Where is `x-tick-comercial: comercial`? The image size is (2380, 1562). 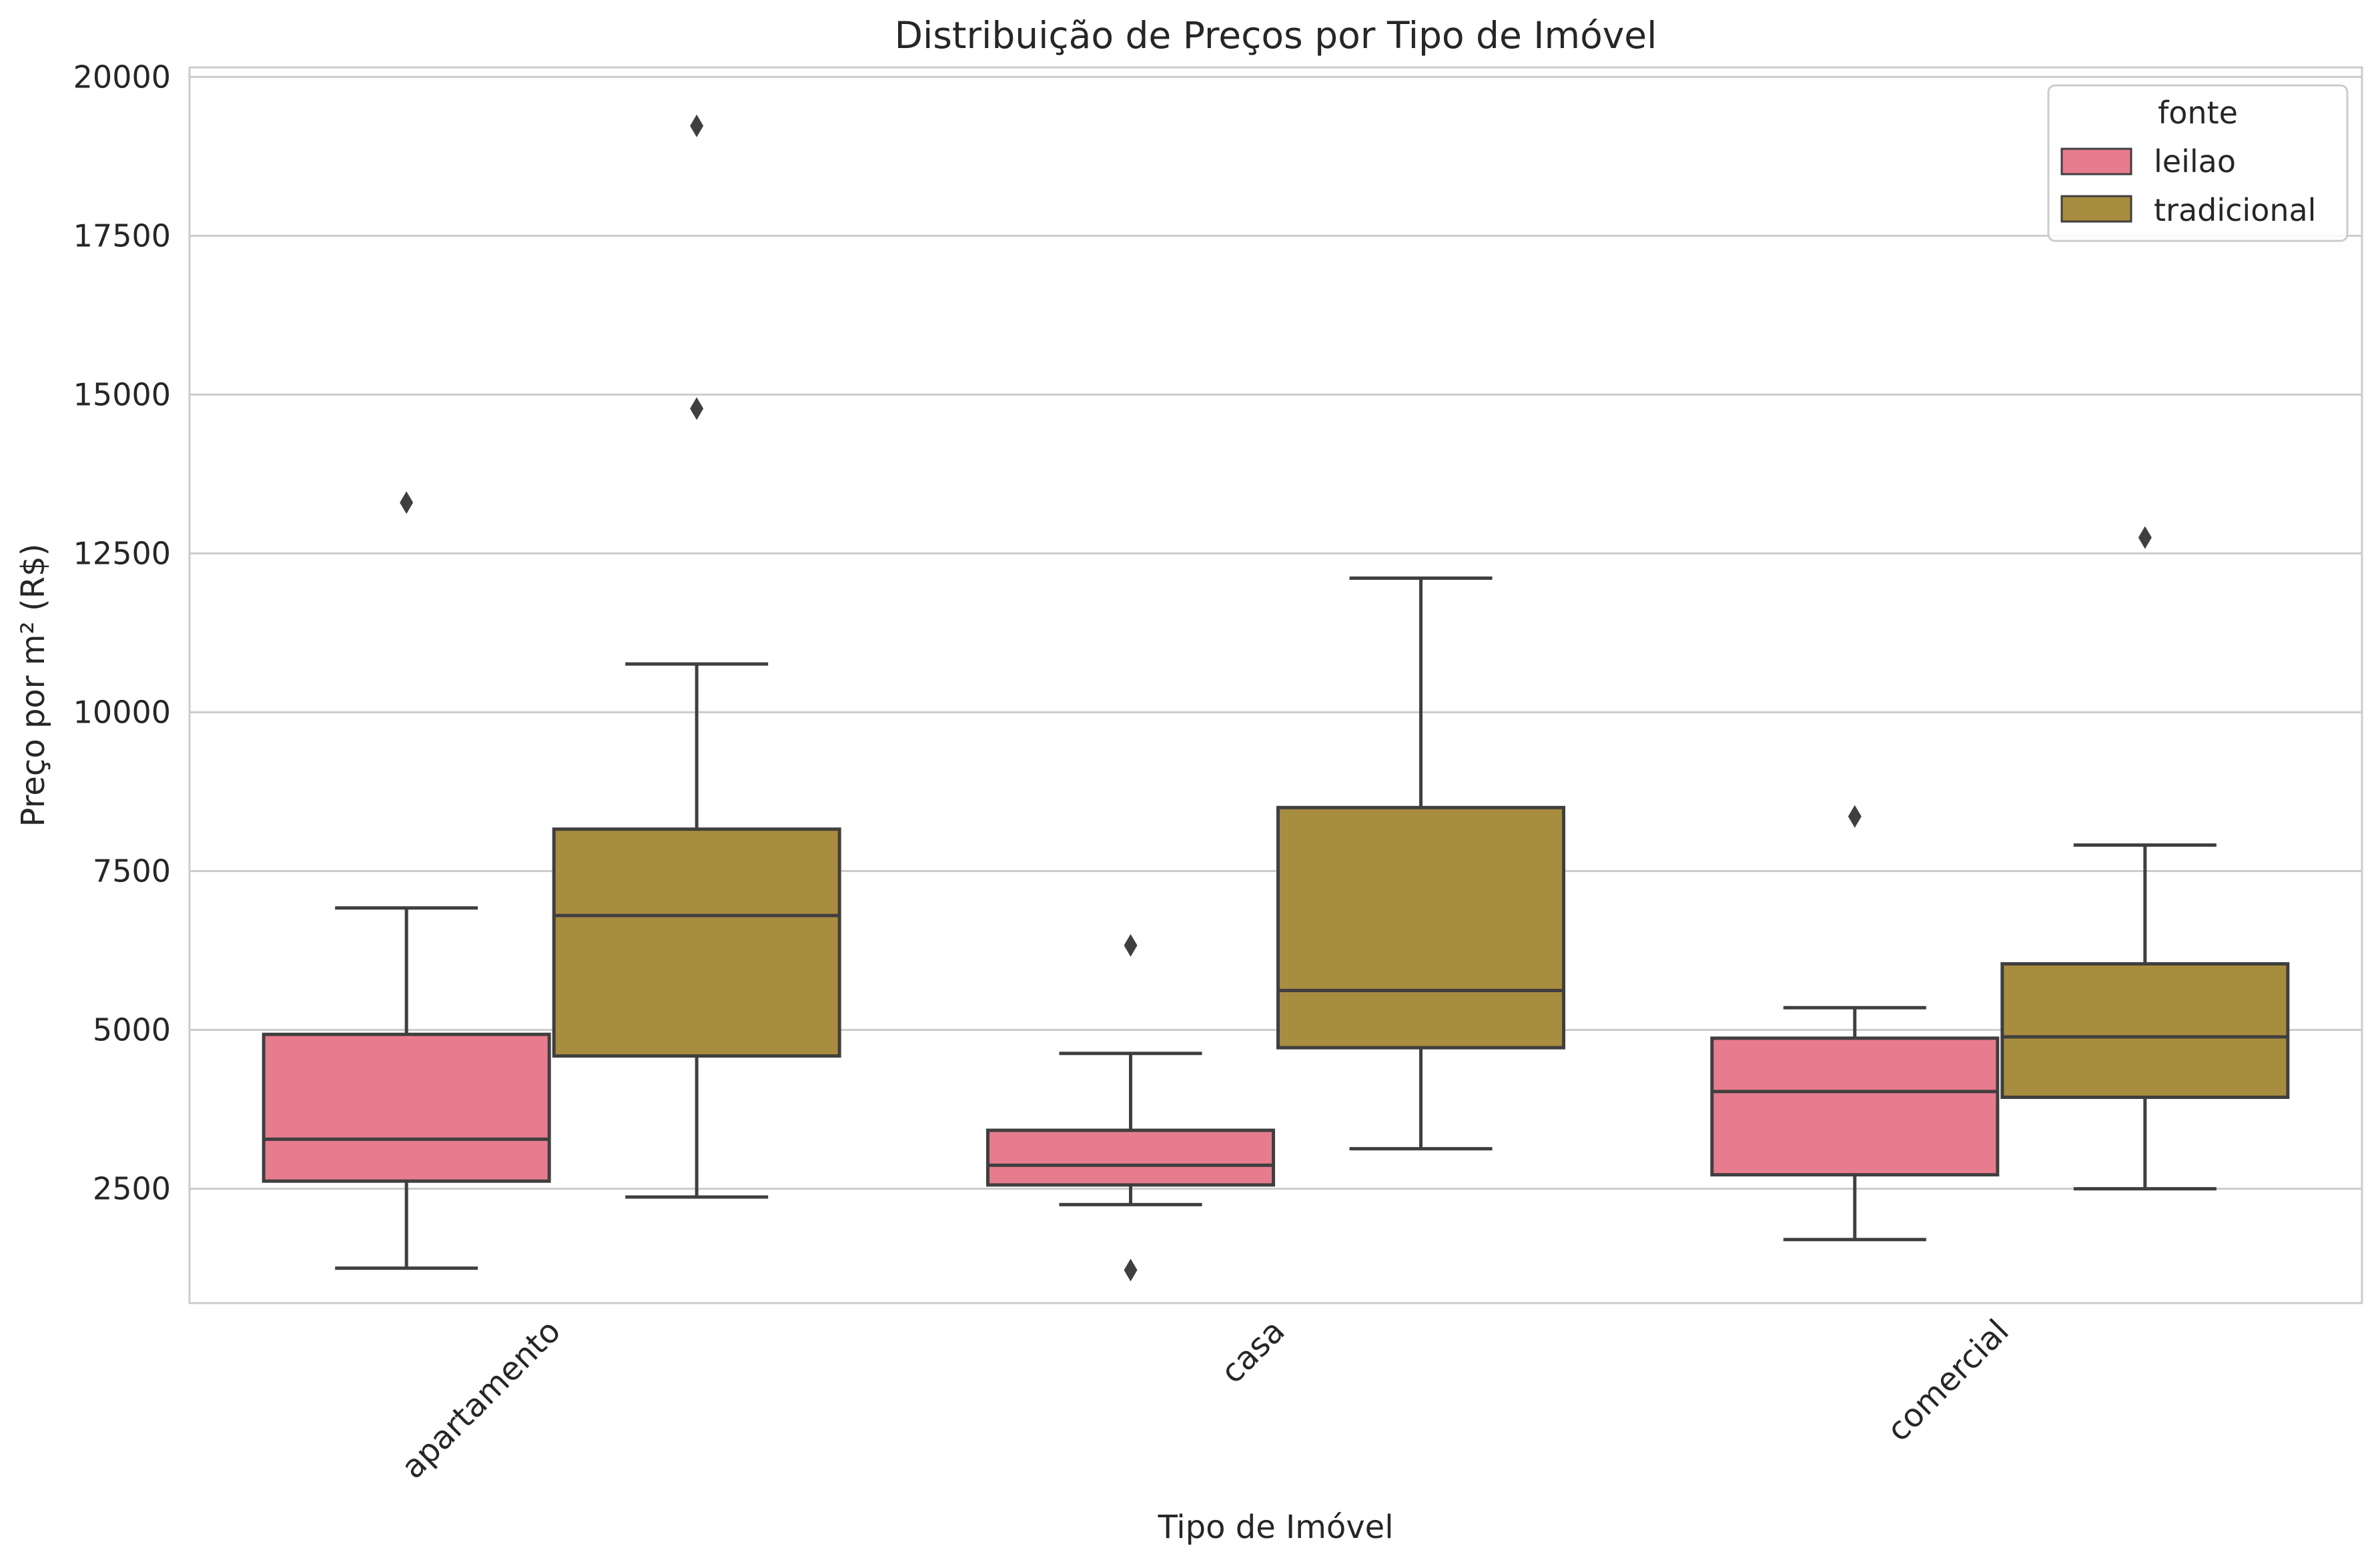 x-tick-comercial: comercial is located at coordinates (1948, 1381).